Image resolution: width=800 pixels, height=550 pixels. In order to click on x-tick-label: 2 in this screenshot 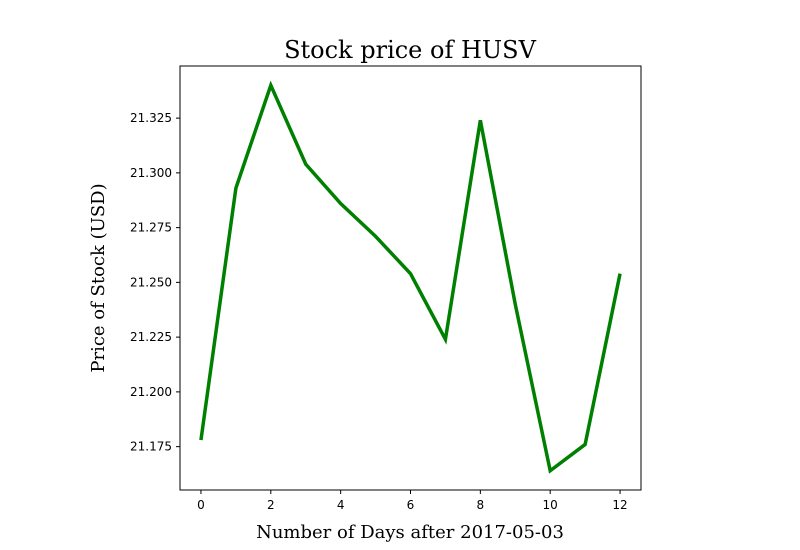, I will do `click(271, 505)`.